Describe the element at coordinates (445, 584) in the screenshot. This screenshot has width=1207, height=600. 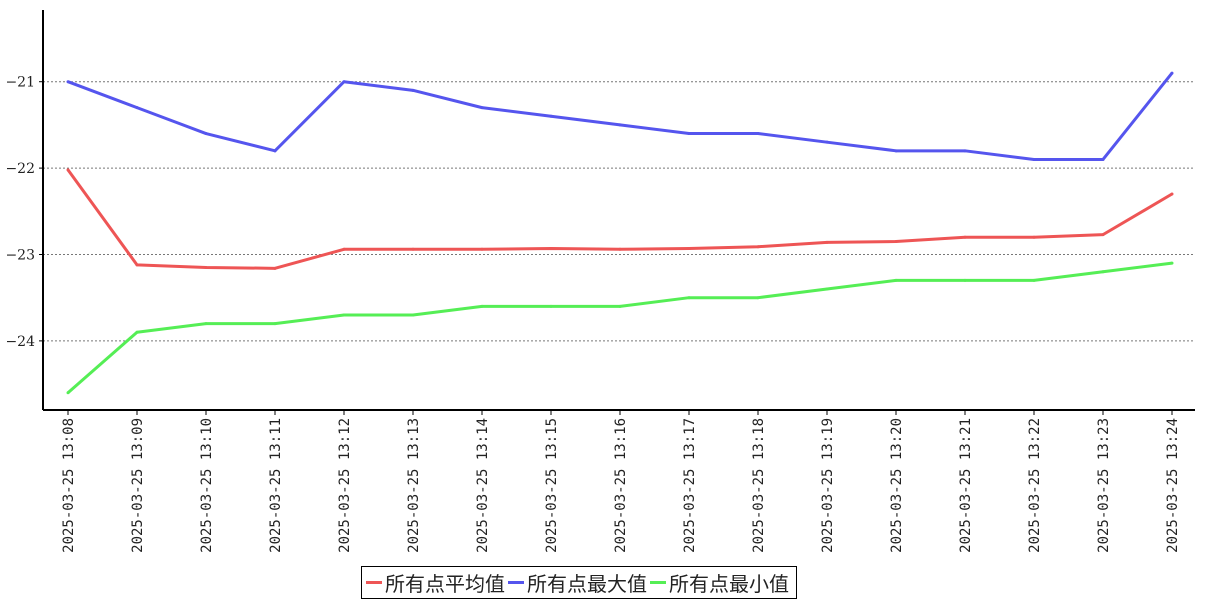
I see `legend-label-average: 所有点平均值` at that location.